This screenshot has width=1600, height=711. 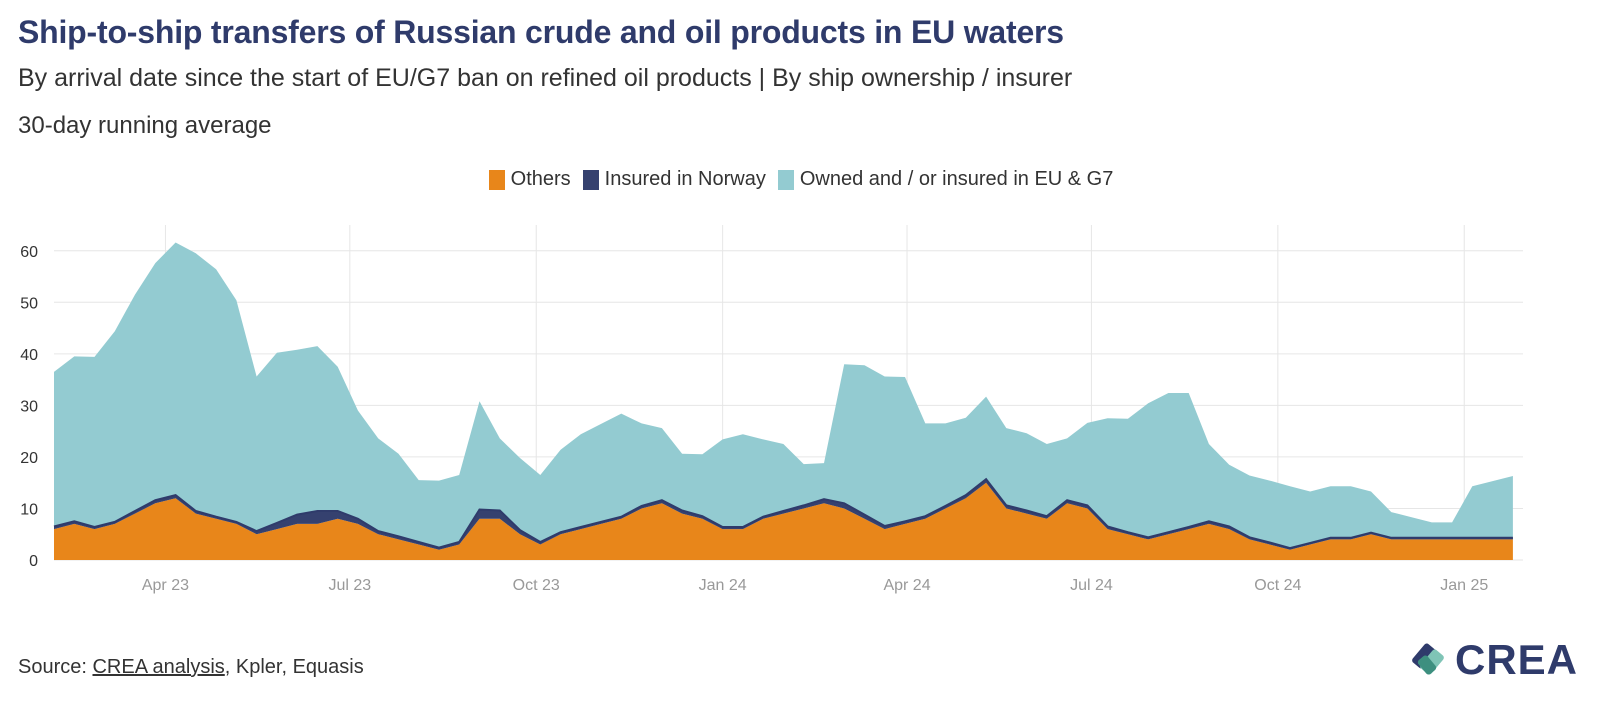 What do you see at coordinates (29, 458) in the screenshot?
I see `y-tick-label: 20` at bounding box center [29, 458].